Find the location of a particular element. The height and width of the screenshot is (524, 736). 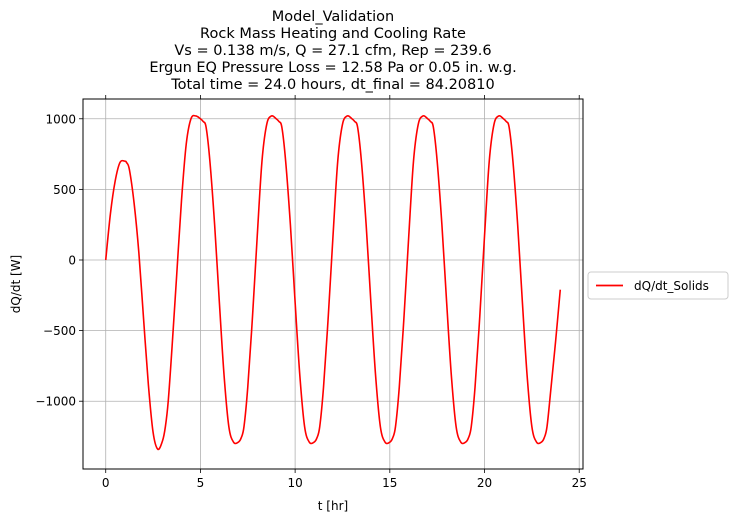

x-tick-label: 15 is located at coordinates (389, 483).